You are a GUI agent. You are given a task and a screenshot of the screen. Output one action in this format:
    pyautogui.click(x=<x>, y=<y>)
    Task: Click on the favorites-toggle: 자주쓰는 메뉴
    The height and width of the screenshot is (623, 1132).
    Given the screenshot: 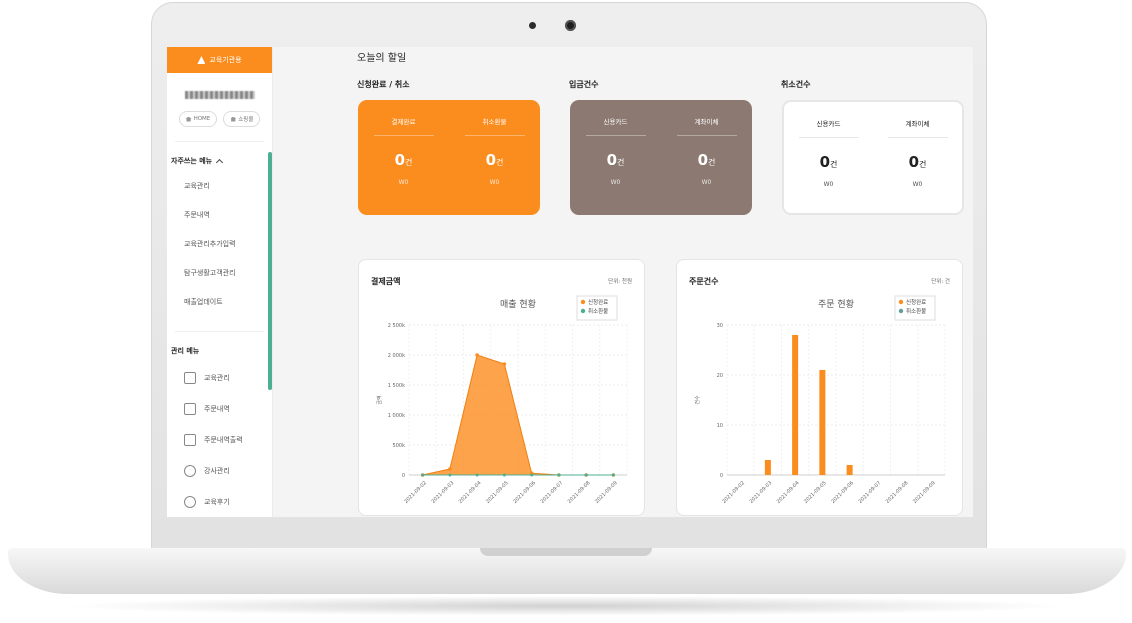 What is the action you would take?
    pyautogui.click(x=221, y=161)
    